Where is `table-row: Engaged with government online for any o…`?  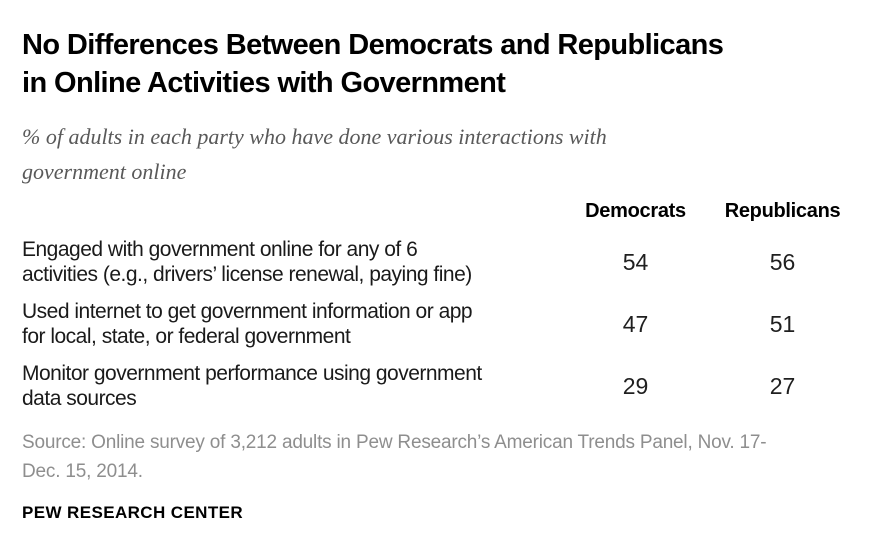
table-row: Engaged with government online for any o… is located at coordinates (439, 262).